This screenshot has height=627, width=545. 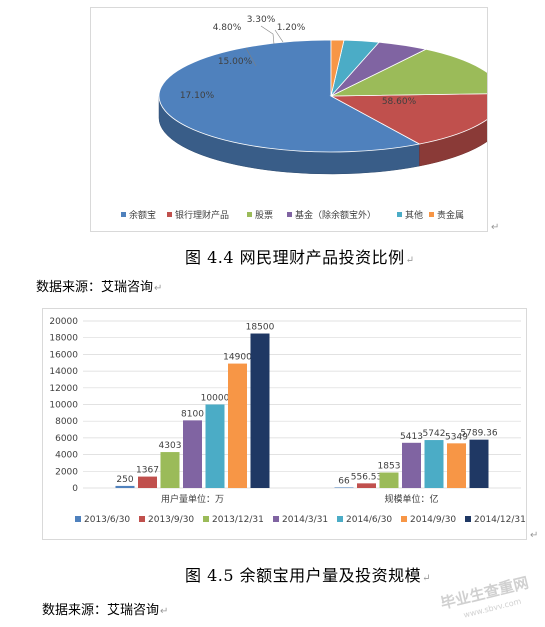 I want to click on watermark-logo: 毕业生查重网 www.sbvv.com, so click(x=485, y=597).